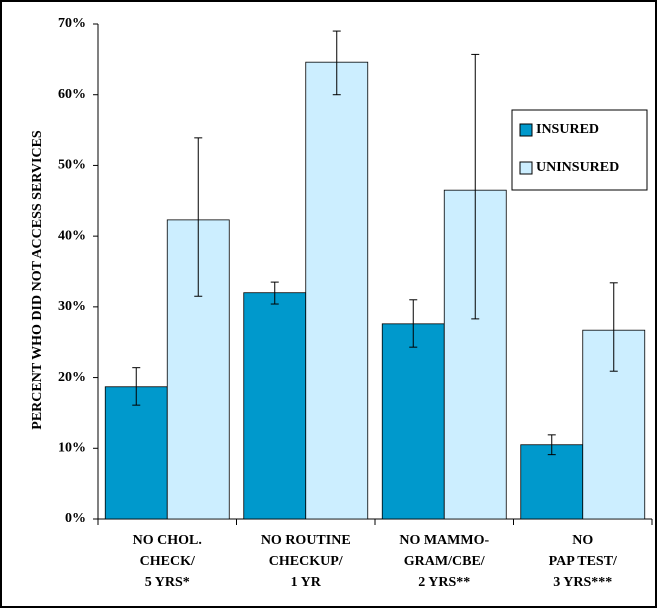 The image size is (657, 613). What do you see at coordinates (72, 94) in the screenshot?
I see `y-tick-label: 60%` at bounding box center [72, 94].